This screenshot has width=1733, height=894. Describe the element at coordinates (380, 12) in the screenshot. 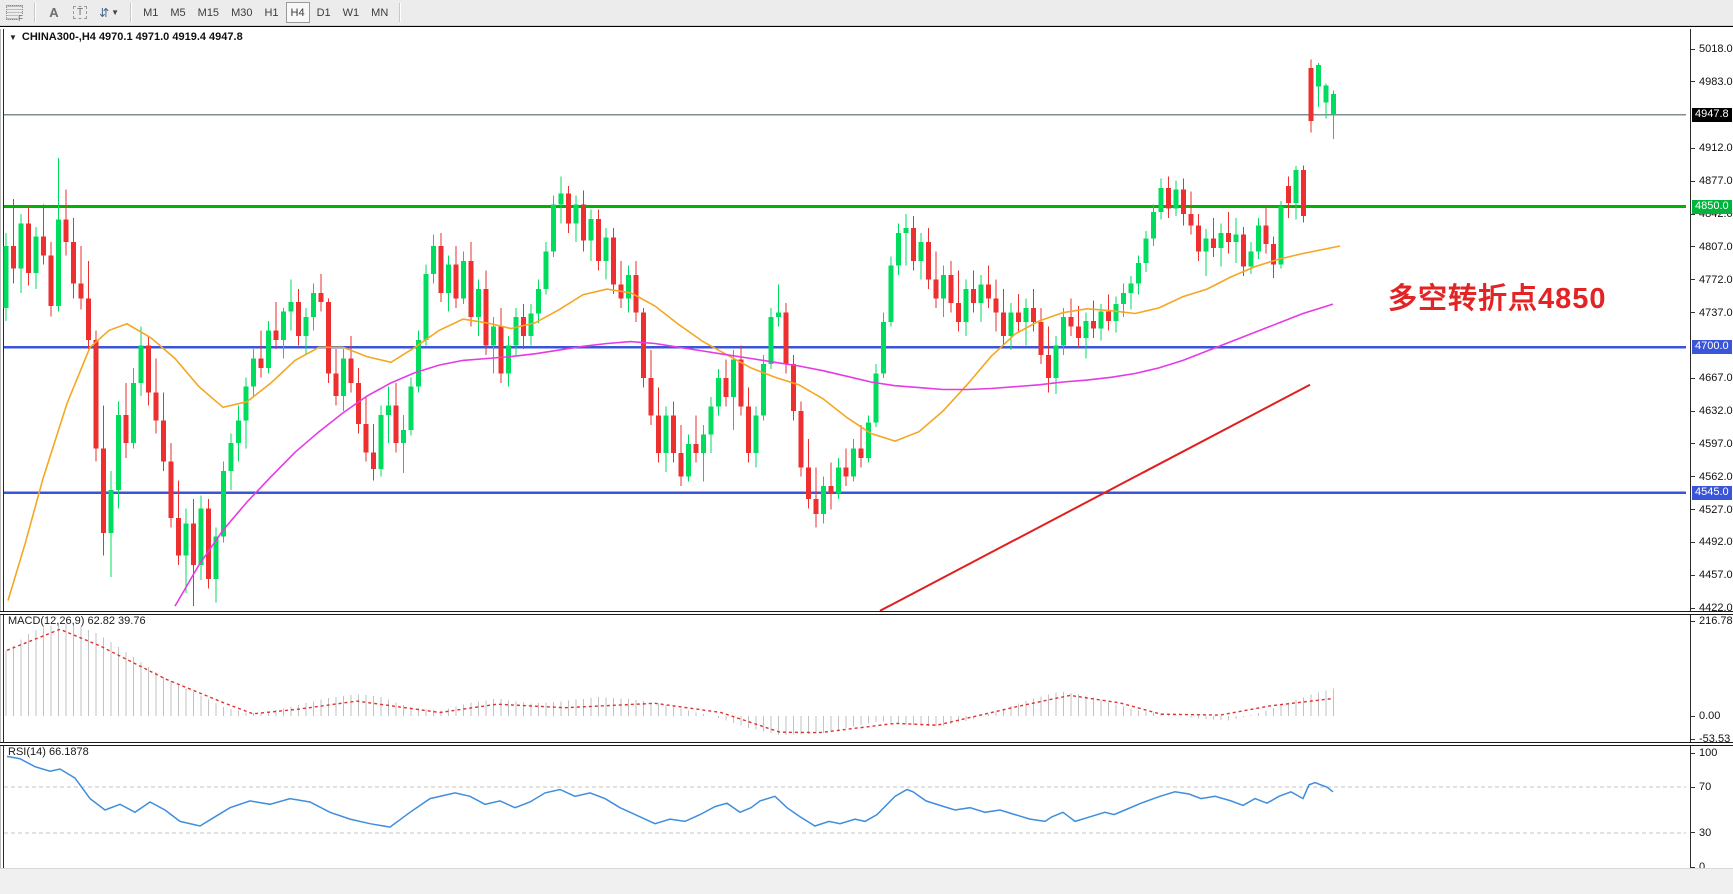

I see `timeframe-button-mn: MN` at that location.